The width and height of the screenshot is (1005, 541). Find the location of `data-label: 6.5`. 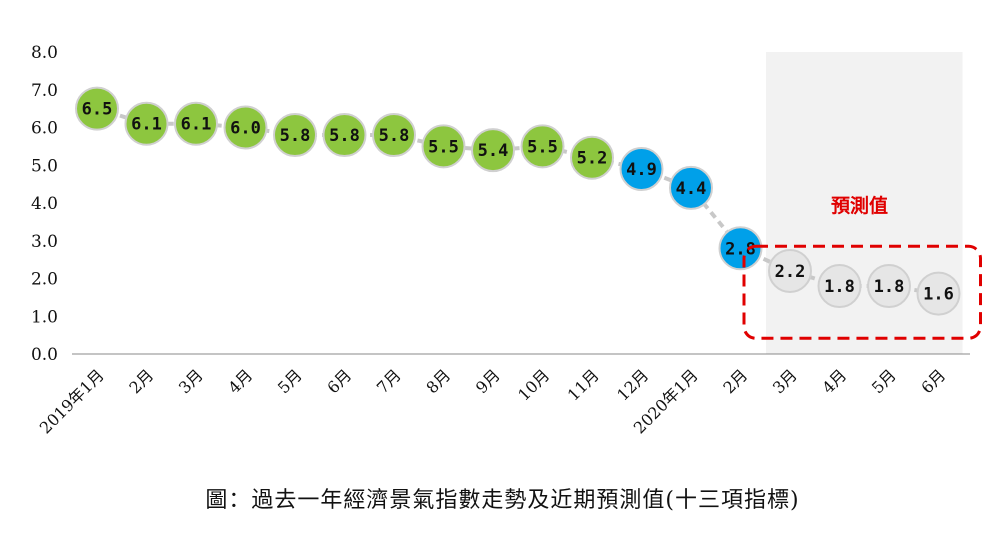

data-label: 6.5 is located at coordinates (97, 110).